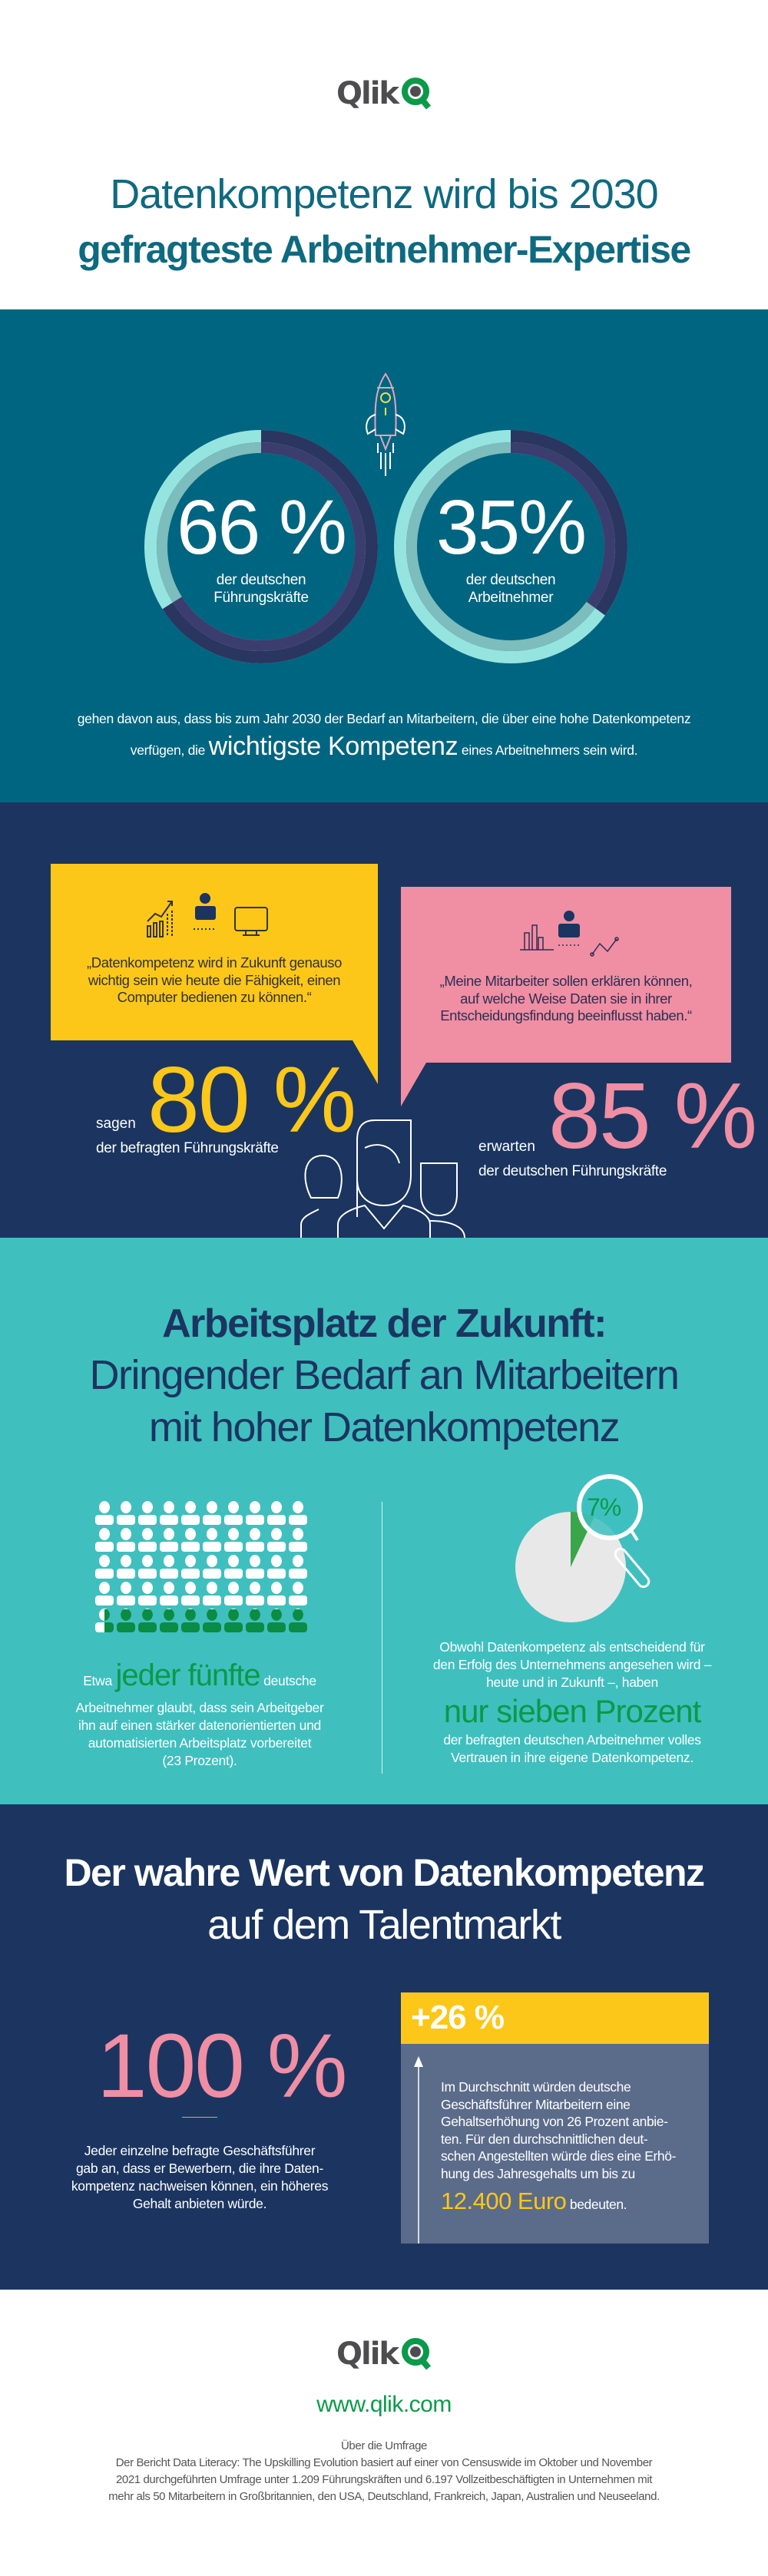 Image resolution: width=768 pixels, height=2576 pixels. Describe the element at coordinates (544, 2139) in the screenshot. I see `text-line: ten. Für den durchschnittlichen deut-` at that location.